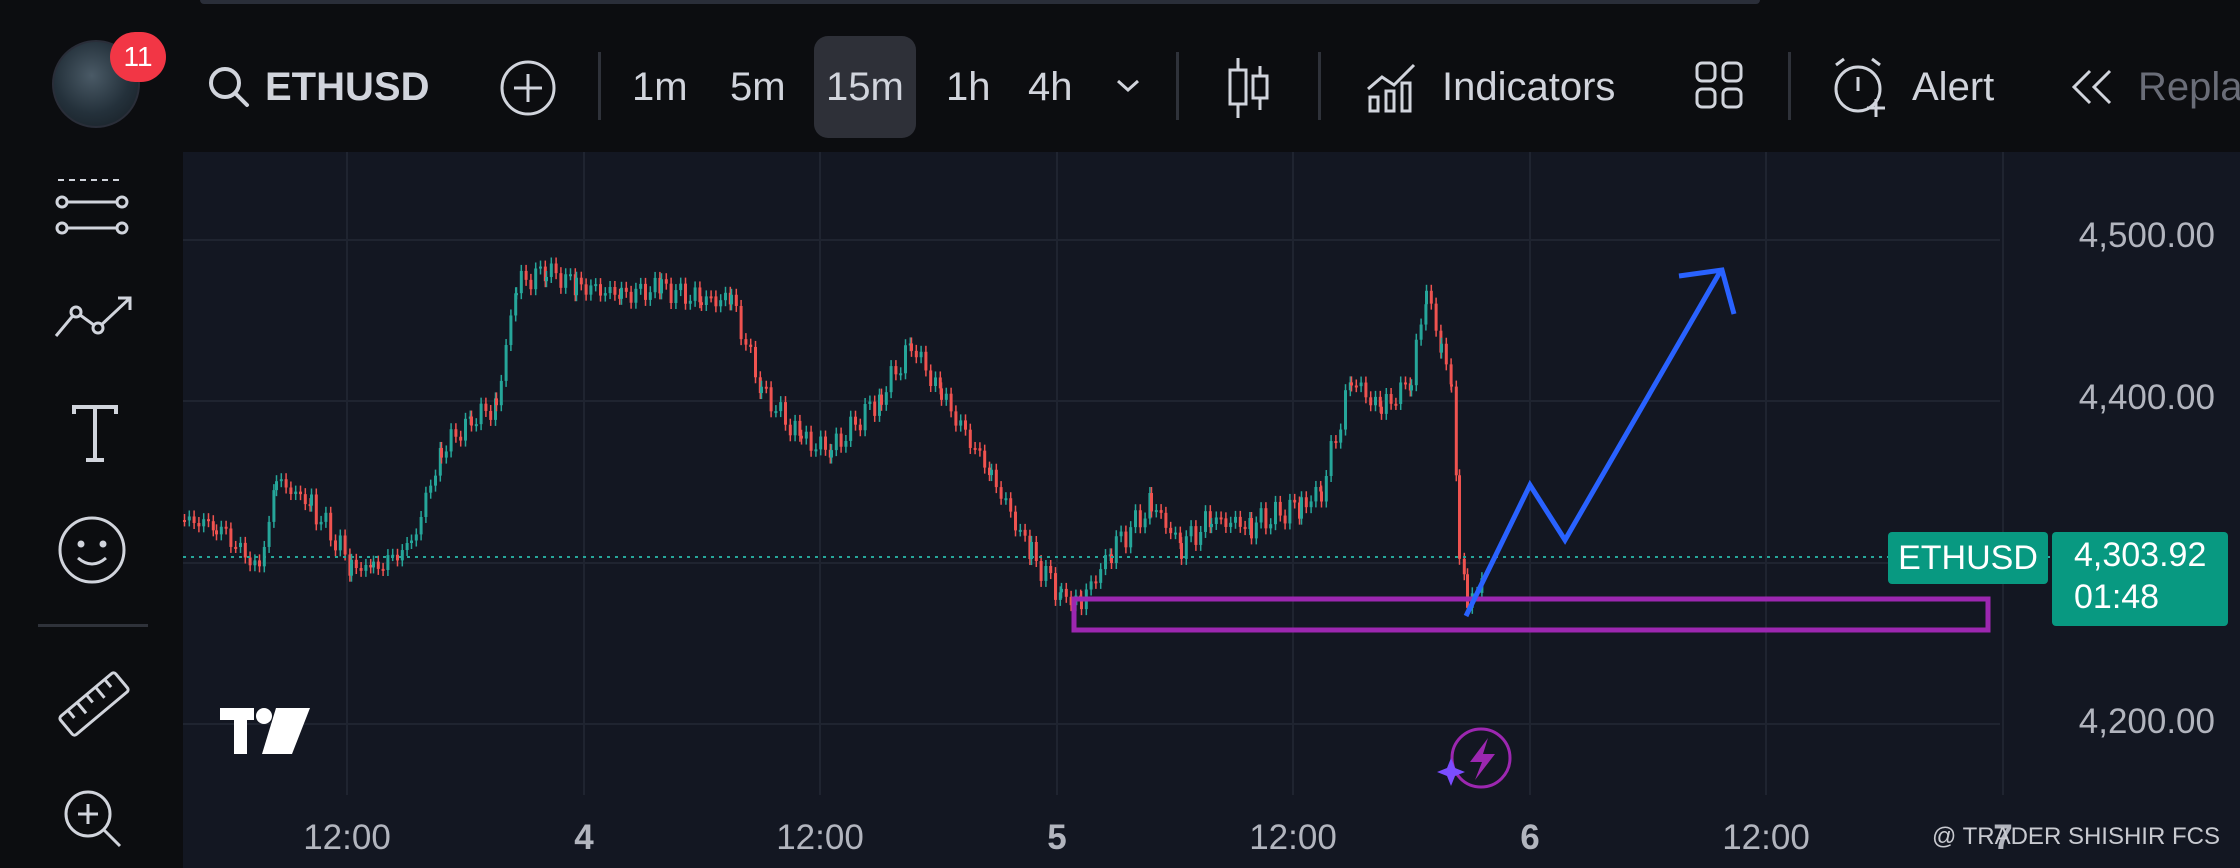  I want to click on candles-icon, so click(1249, 88).